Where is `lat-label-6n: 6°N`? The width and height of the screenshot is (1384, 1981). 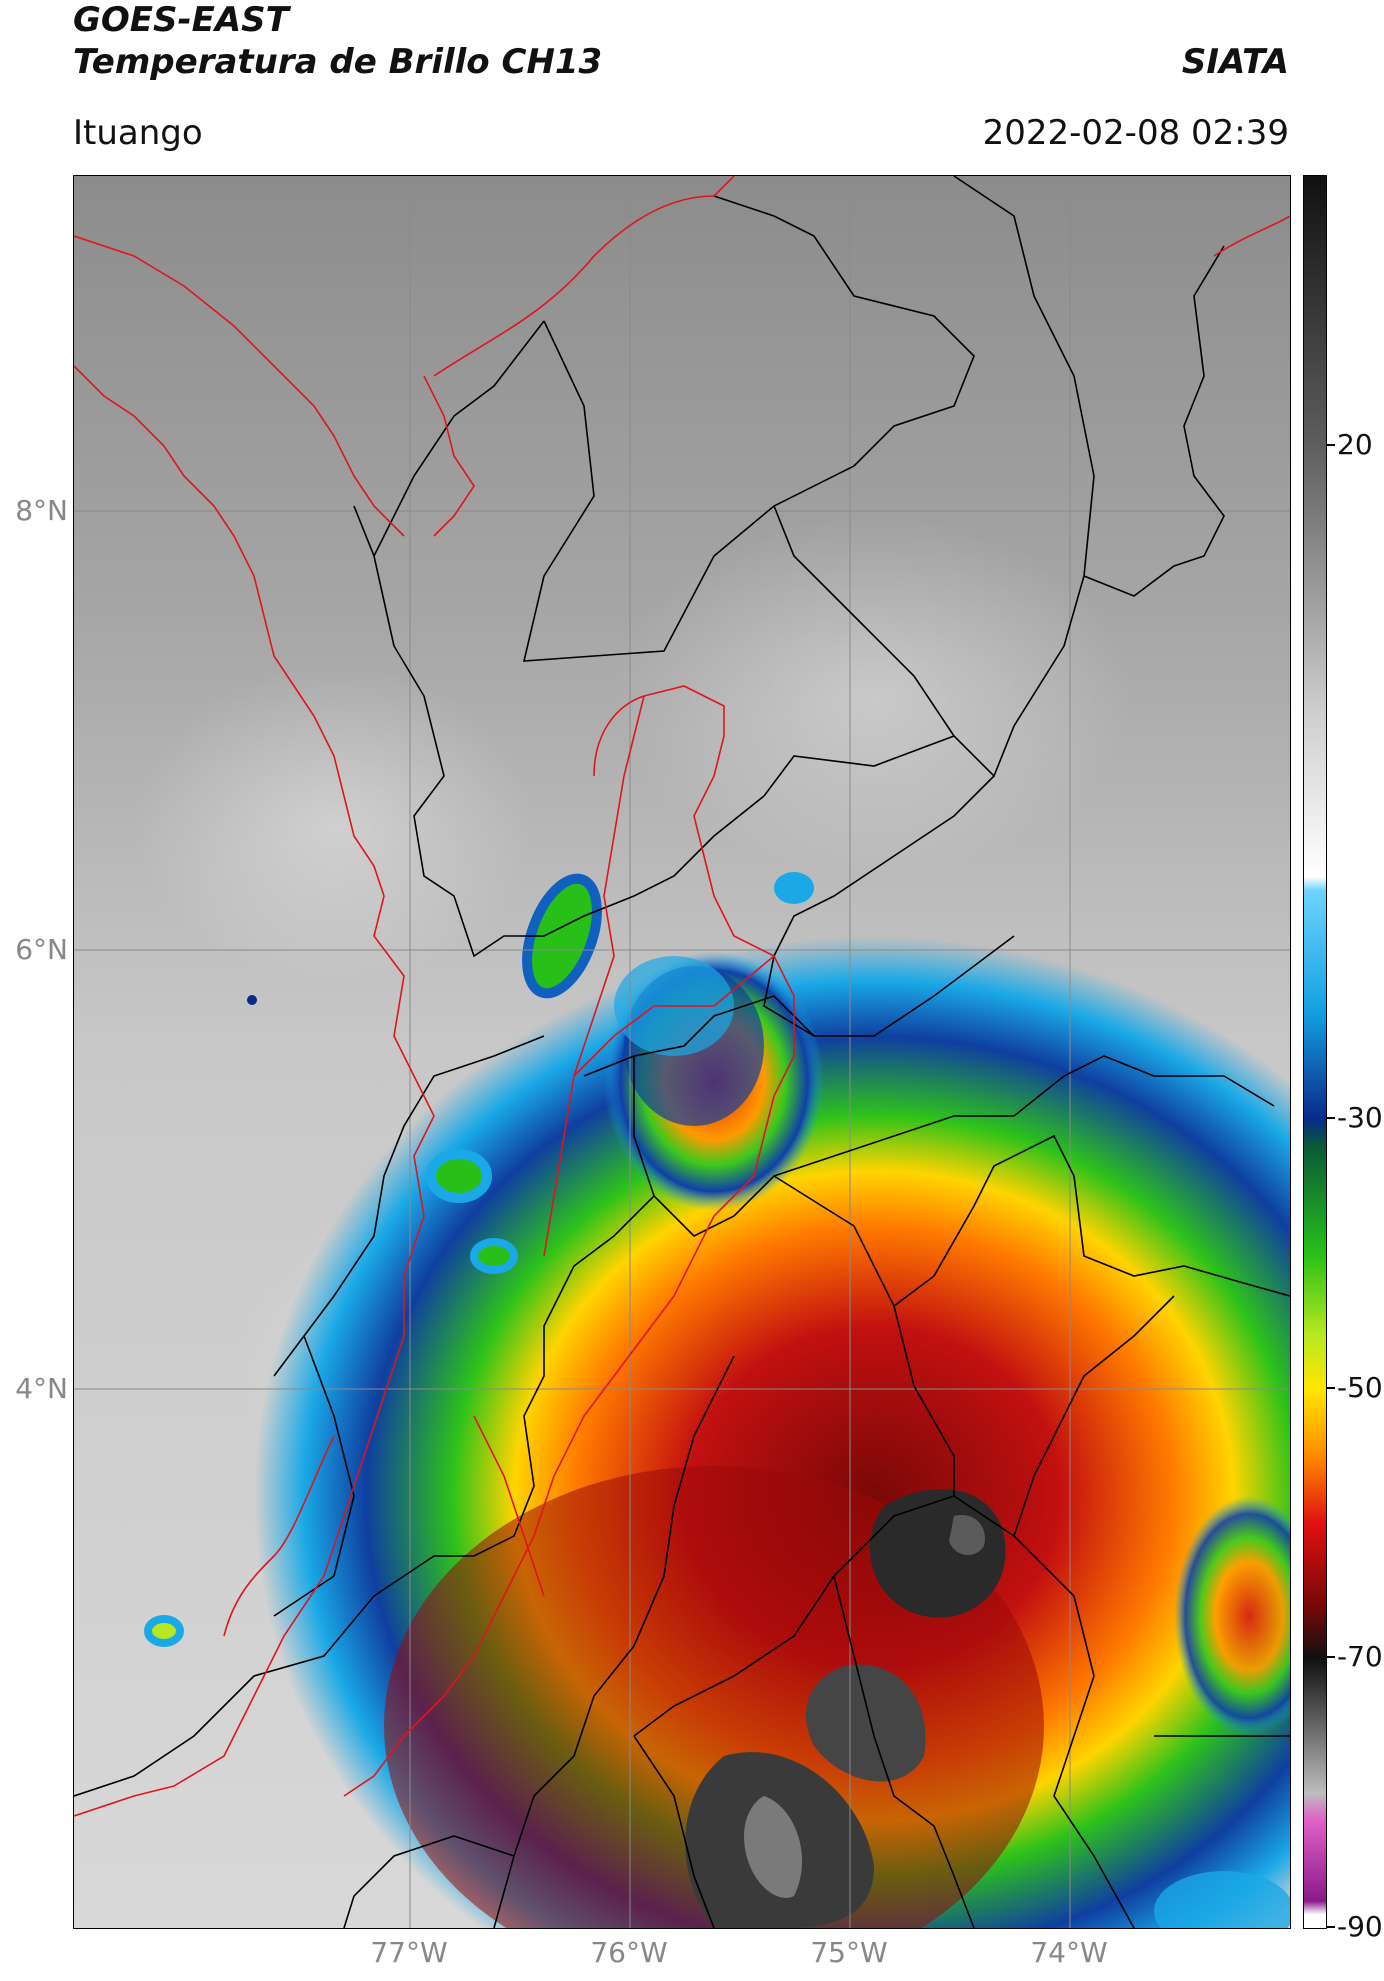 lat-label-6n: 6°N is located at coordinates (41, 949).